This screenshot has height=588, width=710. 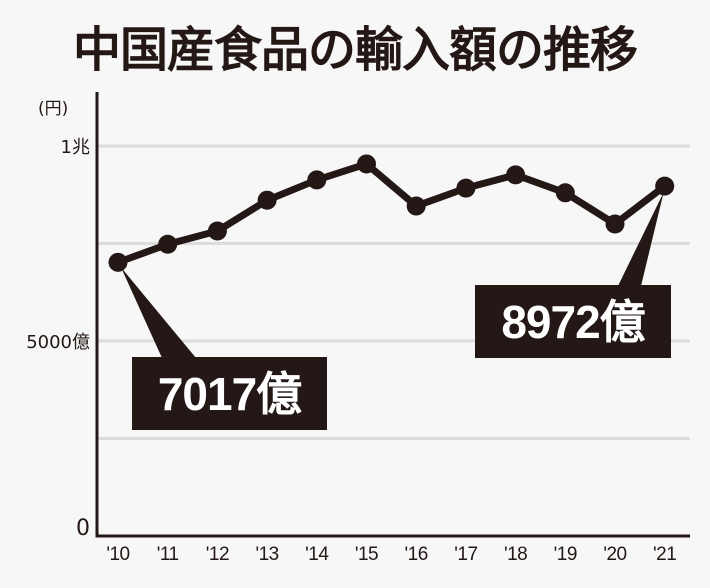 What do you see at coordinates (83, 528) in the screenshot?
I see `y-tick-label: 0` at bounding box center [83, 528].